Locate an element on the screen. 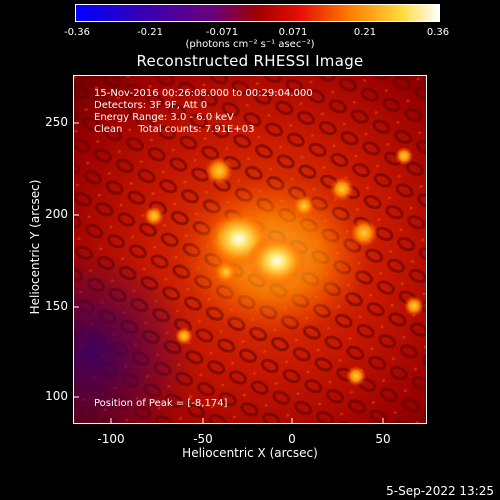 This screenshot has height=500, width=500. x-tick-label: -100 is located at coordinates (111, 439).